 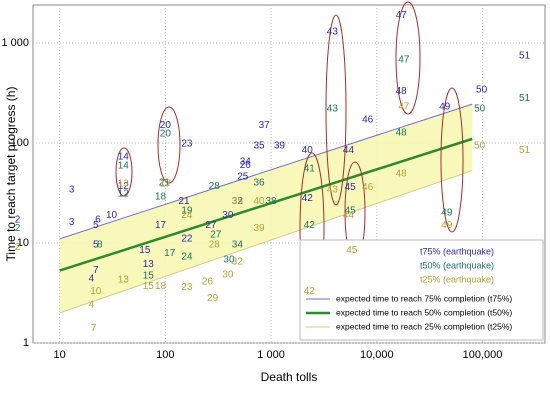 I want to click on point-label: 37, so click(x=265, y=125).